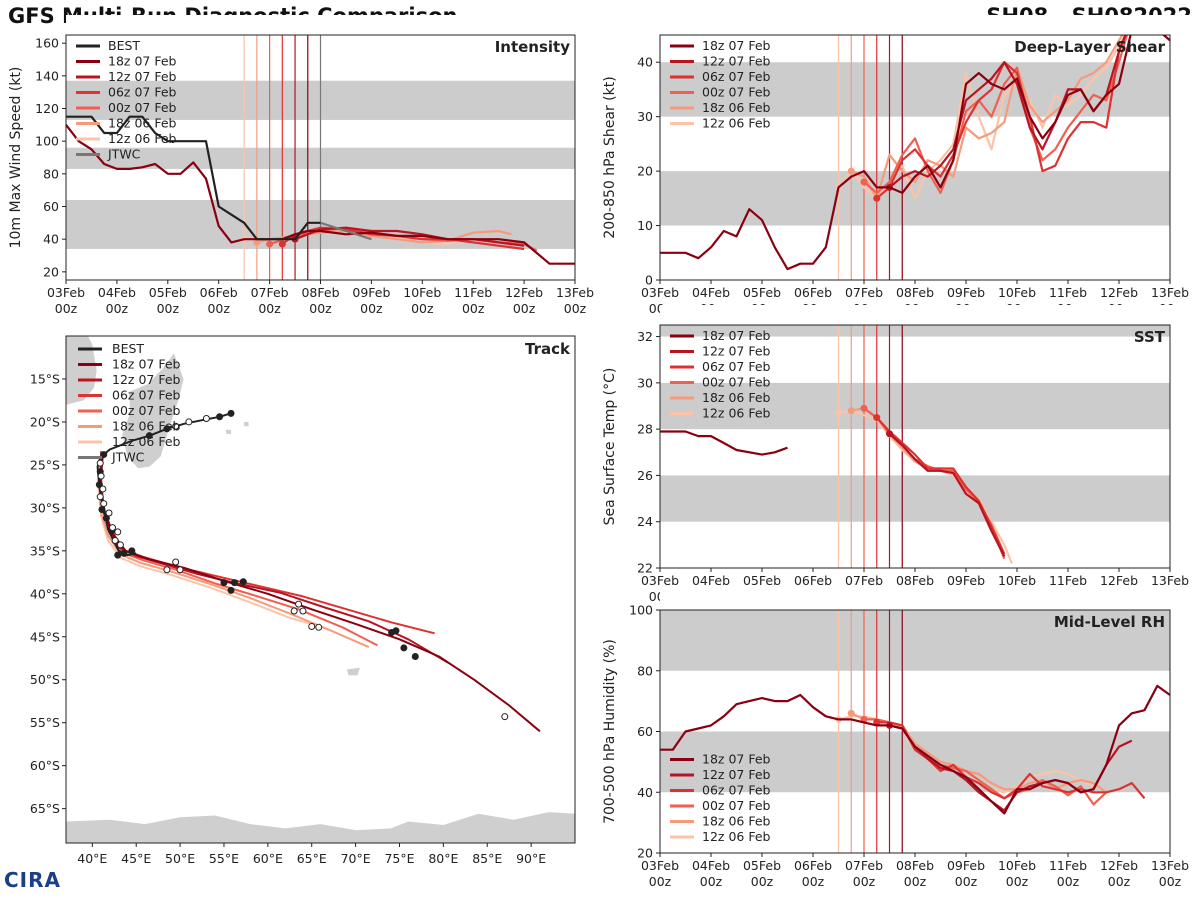 Image resolution: width=1200 pixels, height=900 pixels. What do you see at coordinates (940, 485) in the screenshot?
I see `series-06z-07-feb` at bounding box center [940, 485].